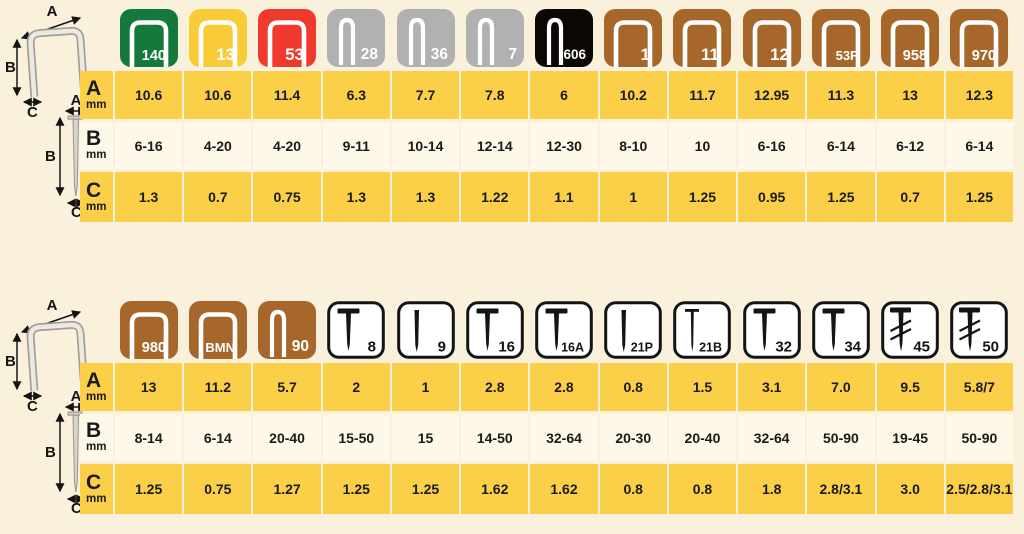  What do you see at coordinates (425, 489) in the screenshot?
I see `cell-9-c: 1.25` at bounding box center [425, 489].